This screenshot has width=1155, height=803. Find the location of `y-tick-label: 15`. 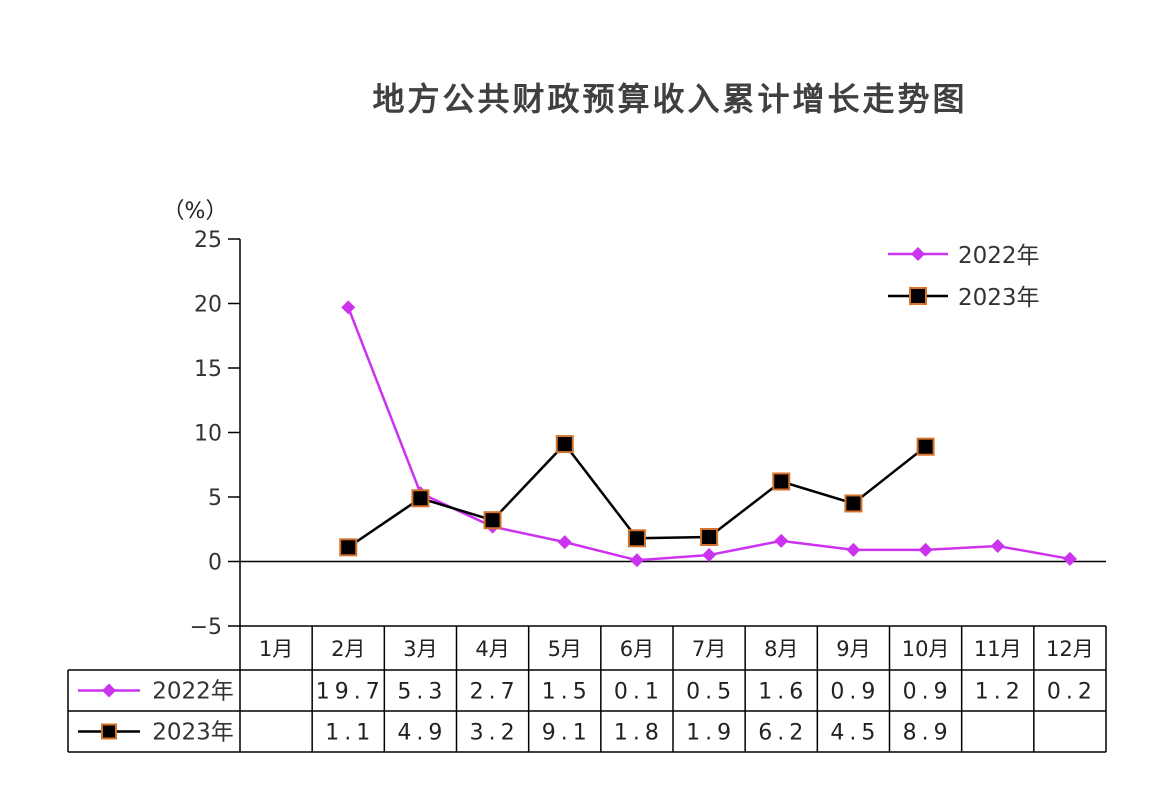

y-tick-label: 15 is located at coordinates (208, 369).